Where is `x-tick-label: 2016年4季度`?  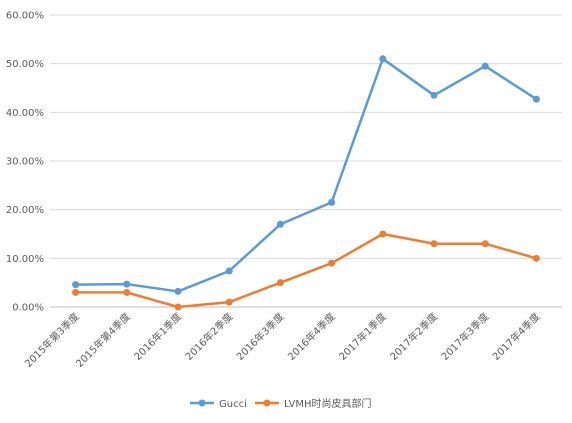 x-tick-label: 2016年4季度 is located at coordinates (311, 336).